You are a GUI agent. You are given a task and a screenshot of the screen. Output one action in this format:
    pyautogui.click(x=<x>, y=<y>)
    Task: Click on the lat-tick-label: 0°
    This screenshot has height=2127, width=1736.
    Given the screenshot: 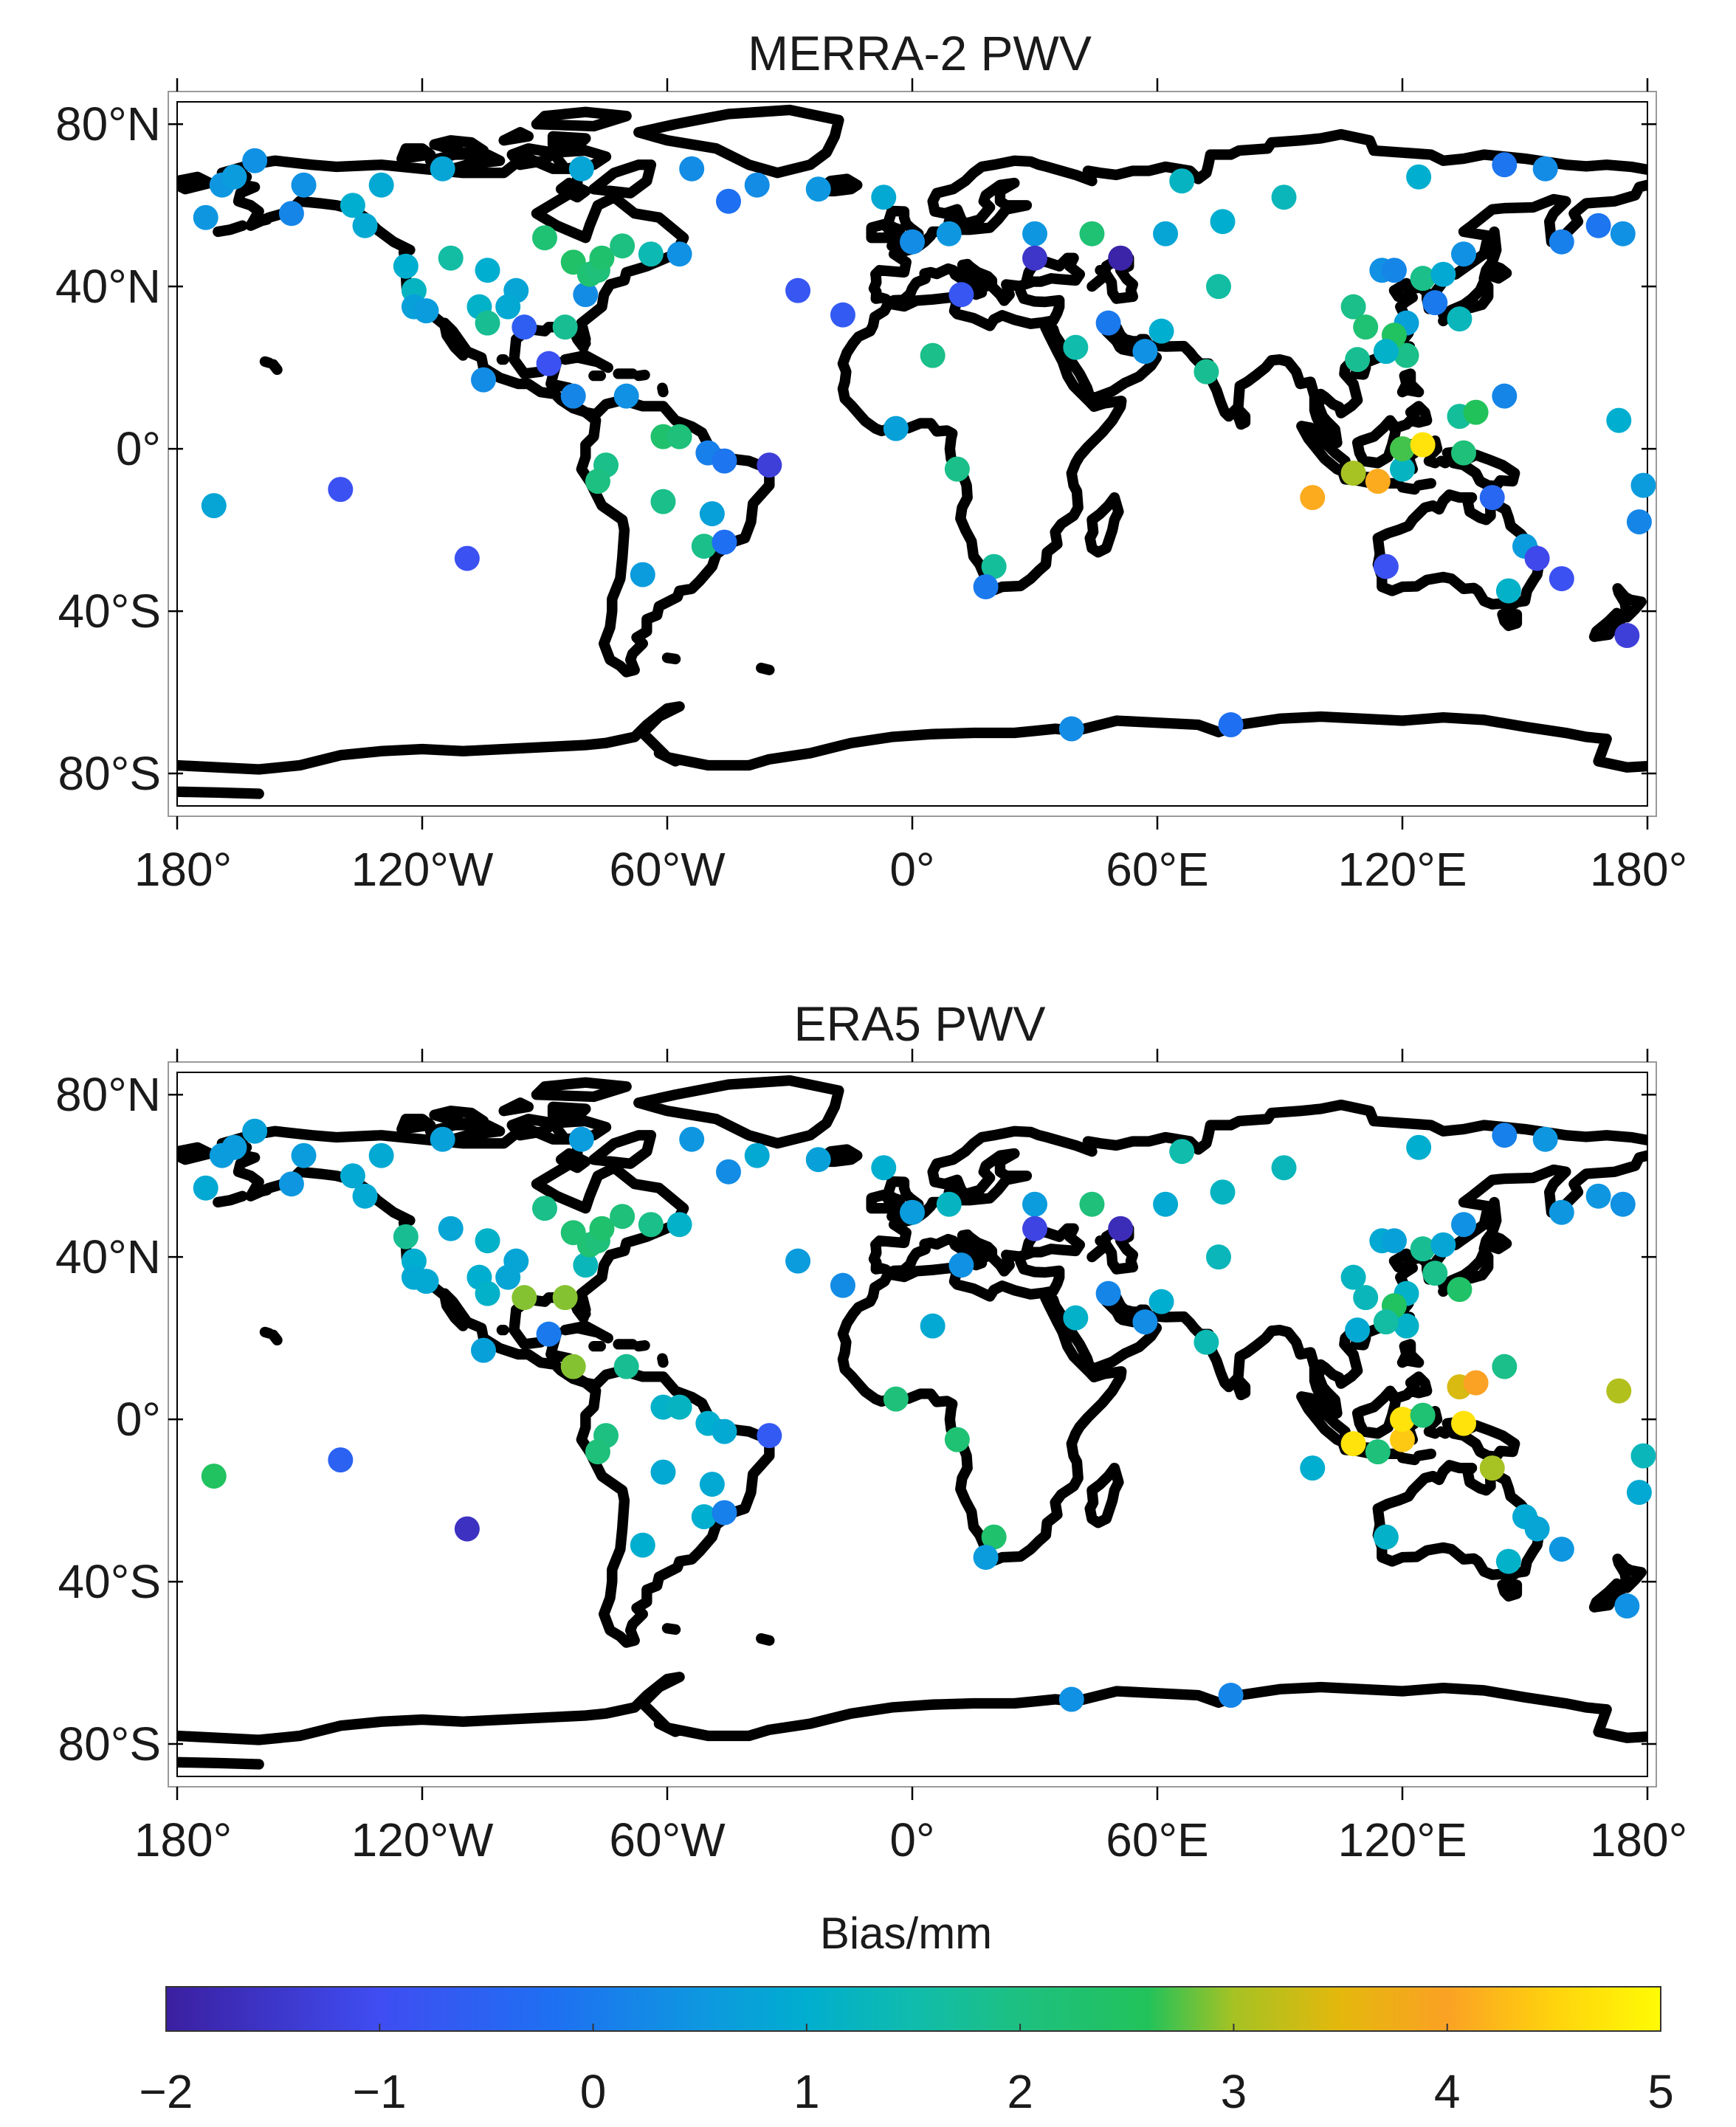 What is the action you would take?
    pyautogui.click(x=138, y=448)
    